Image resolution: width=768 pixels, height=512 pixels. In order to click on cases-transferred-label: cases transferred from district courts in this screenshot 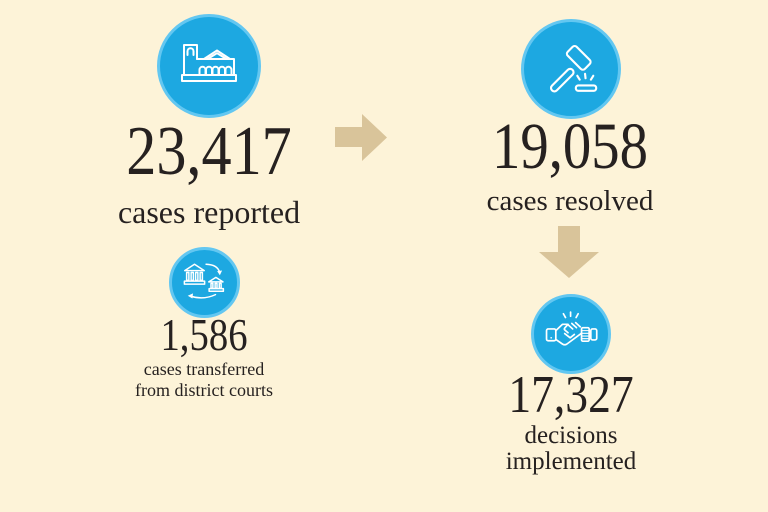, I will do `click(204, 380)`.